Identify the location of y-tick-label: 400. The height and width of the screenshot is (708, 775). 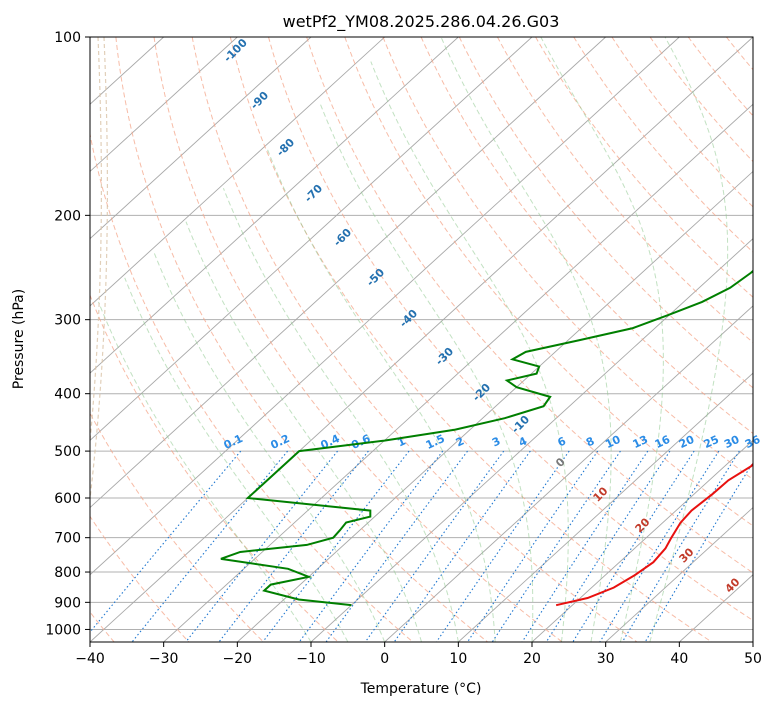
(67, 395).